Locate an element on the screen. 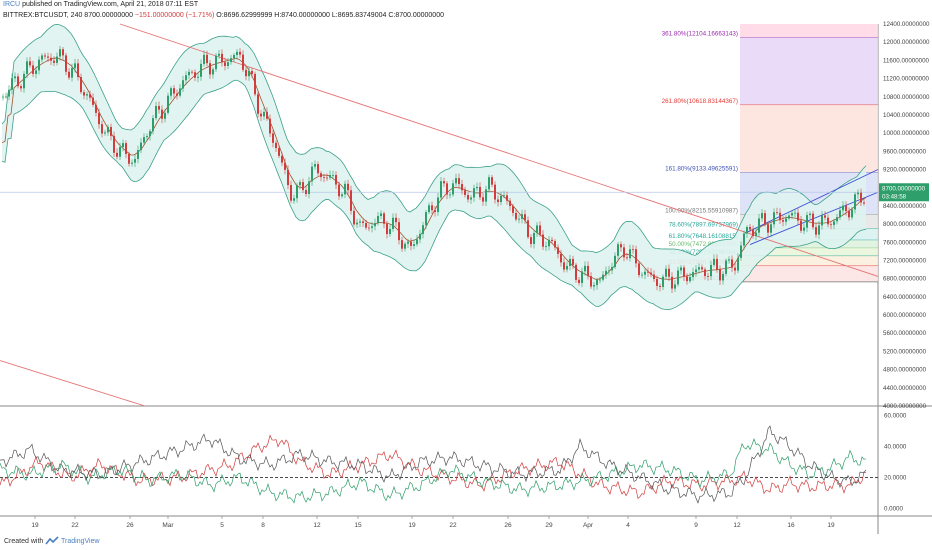  indicator-tick-label: 40.0000 is located at coordinates (895, 447).